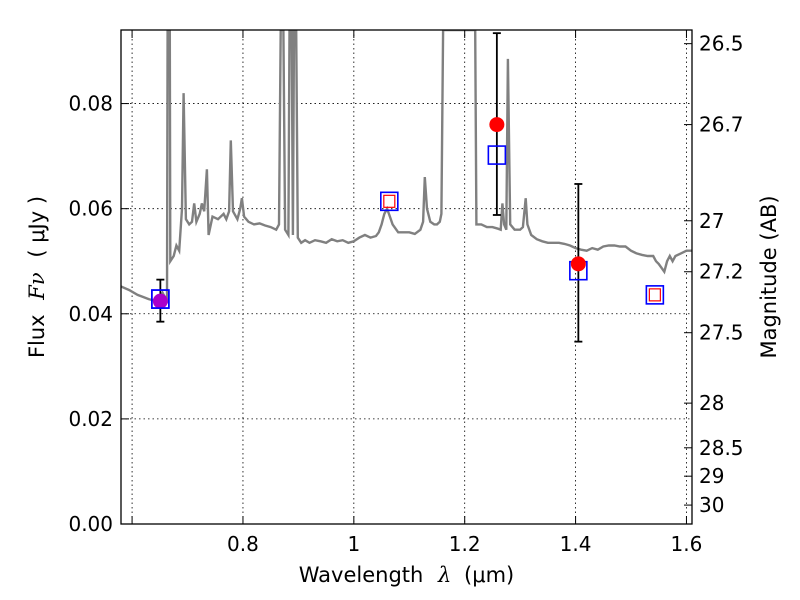 Image resolution: width=800 pixels, height=600 pixels. Describe the element at coordinates (90, 314) in the screenshot. I see `y-tick-label: 0.04` at that location.